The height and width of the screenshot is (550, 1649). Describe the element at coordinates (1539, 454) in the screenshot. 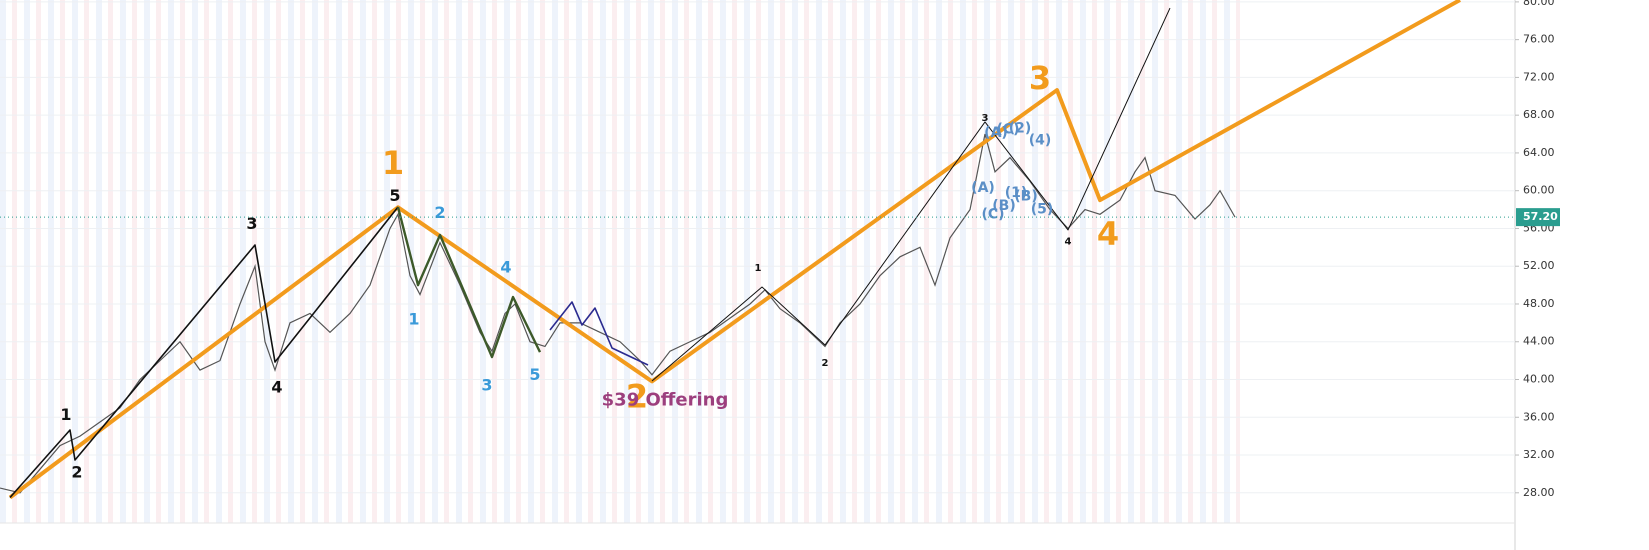

I see `y-tick-label: 32.00` at that location.